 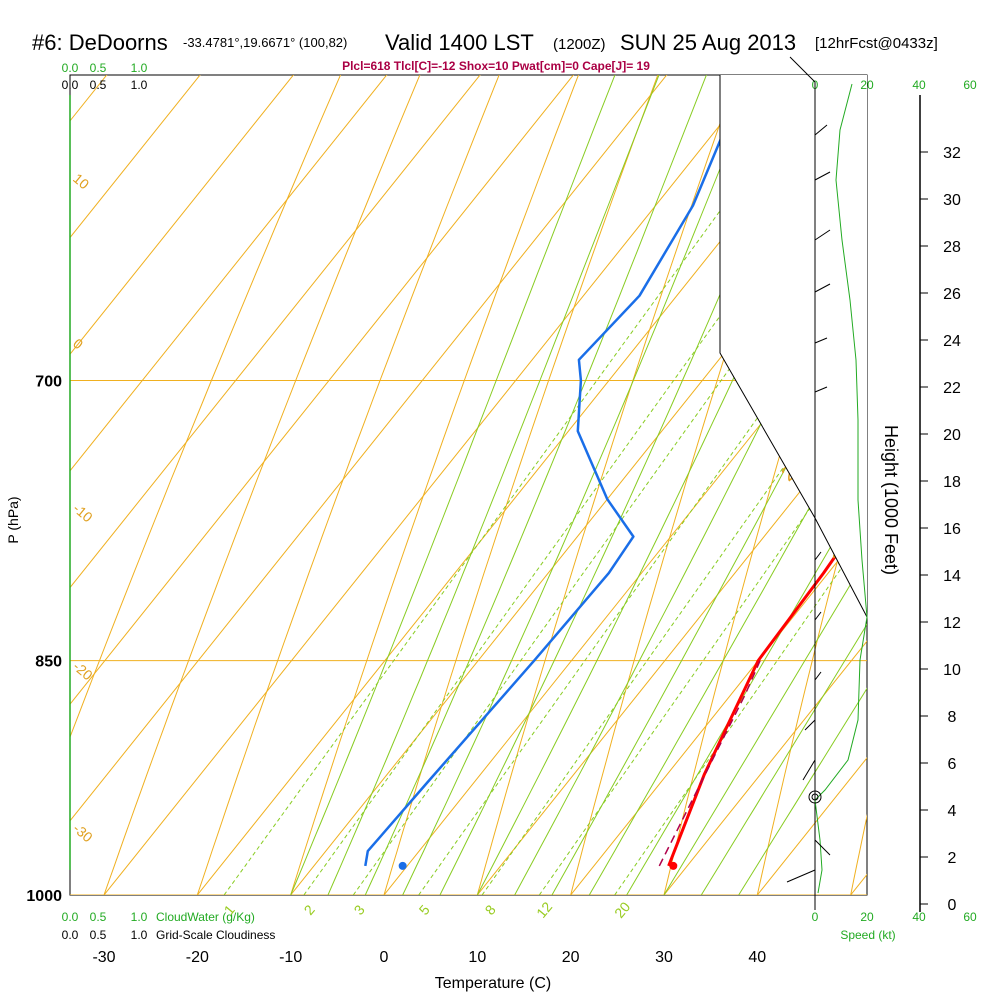 I want to click on wind-speed-tick-label: 0, so click(x=815, y=917).